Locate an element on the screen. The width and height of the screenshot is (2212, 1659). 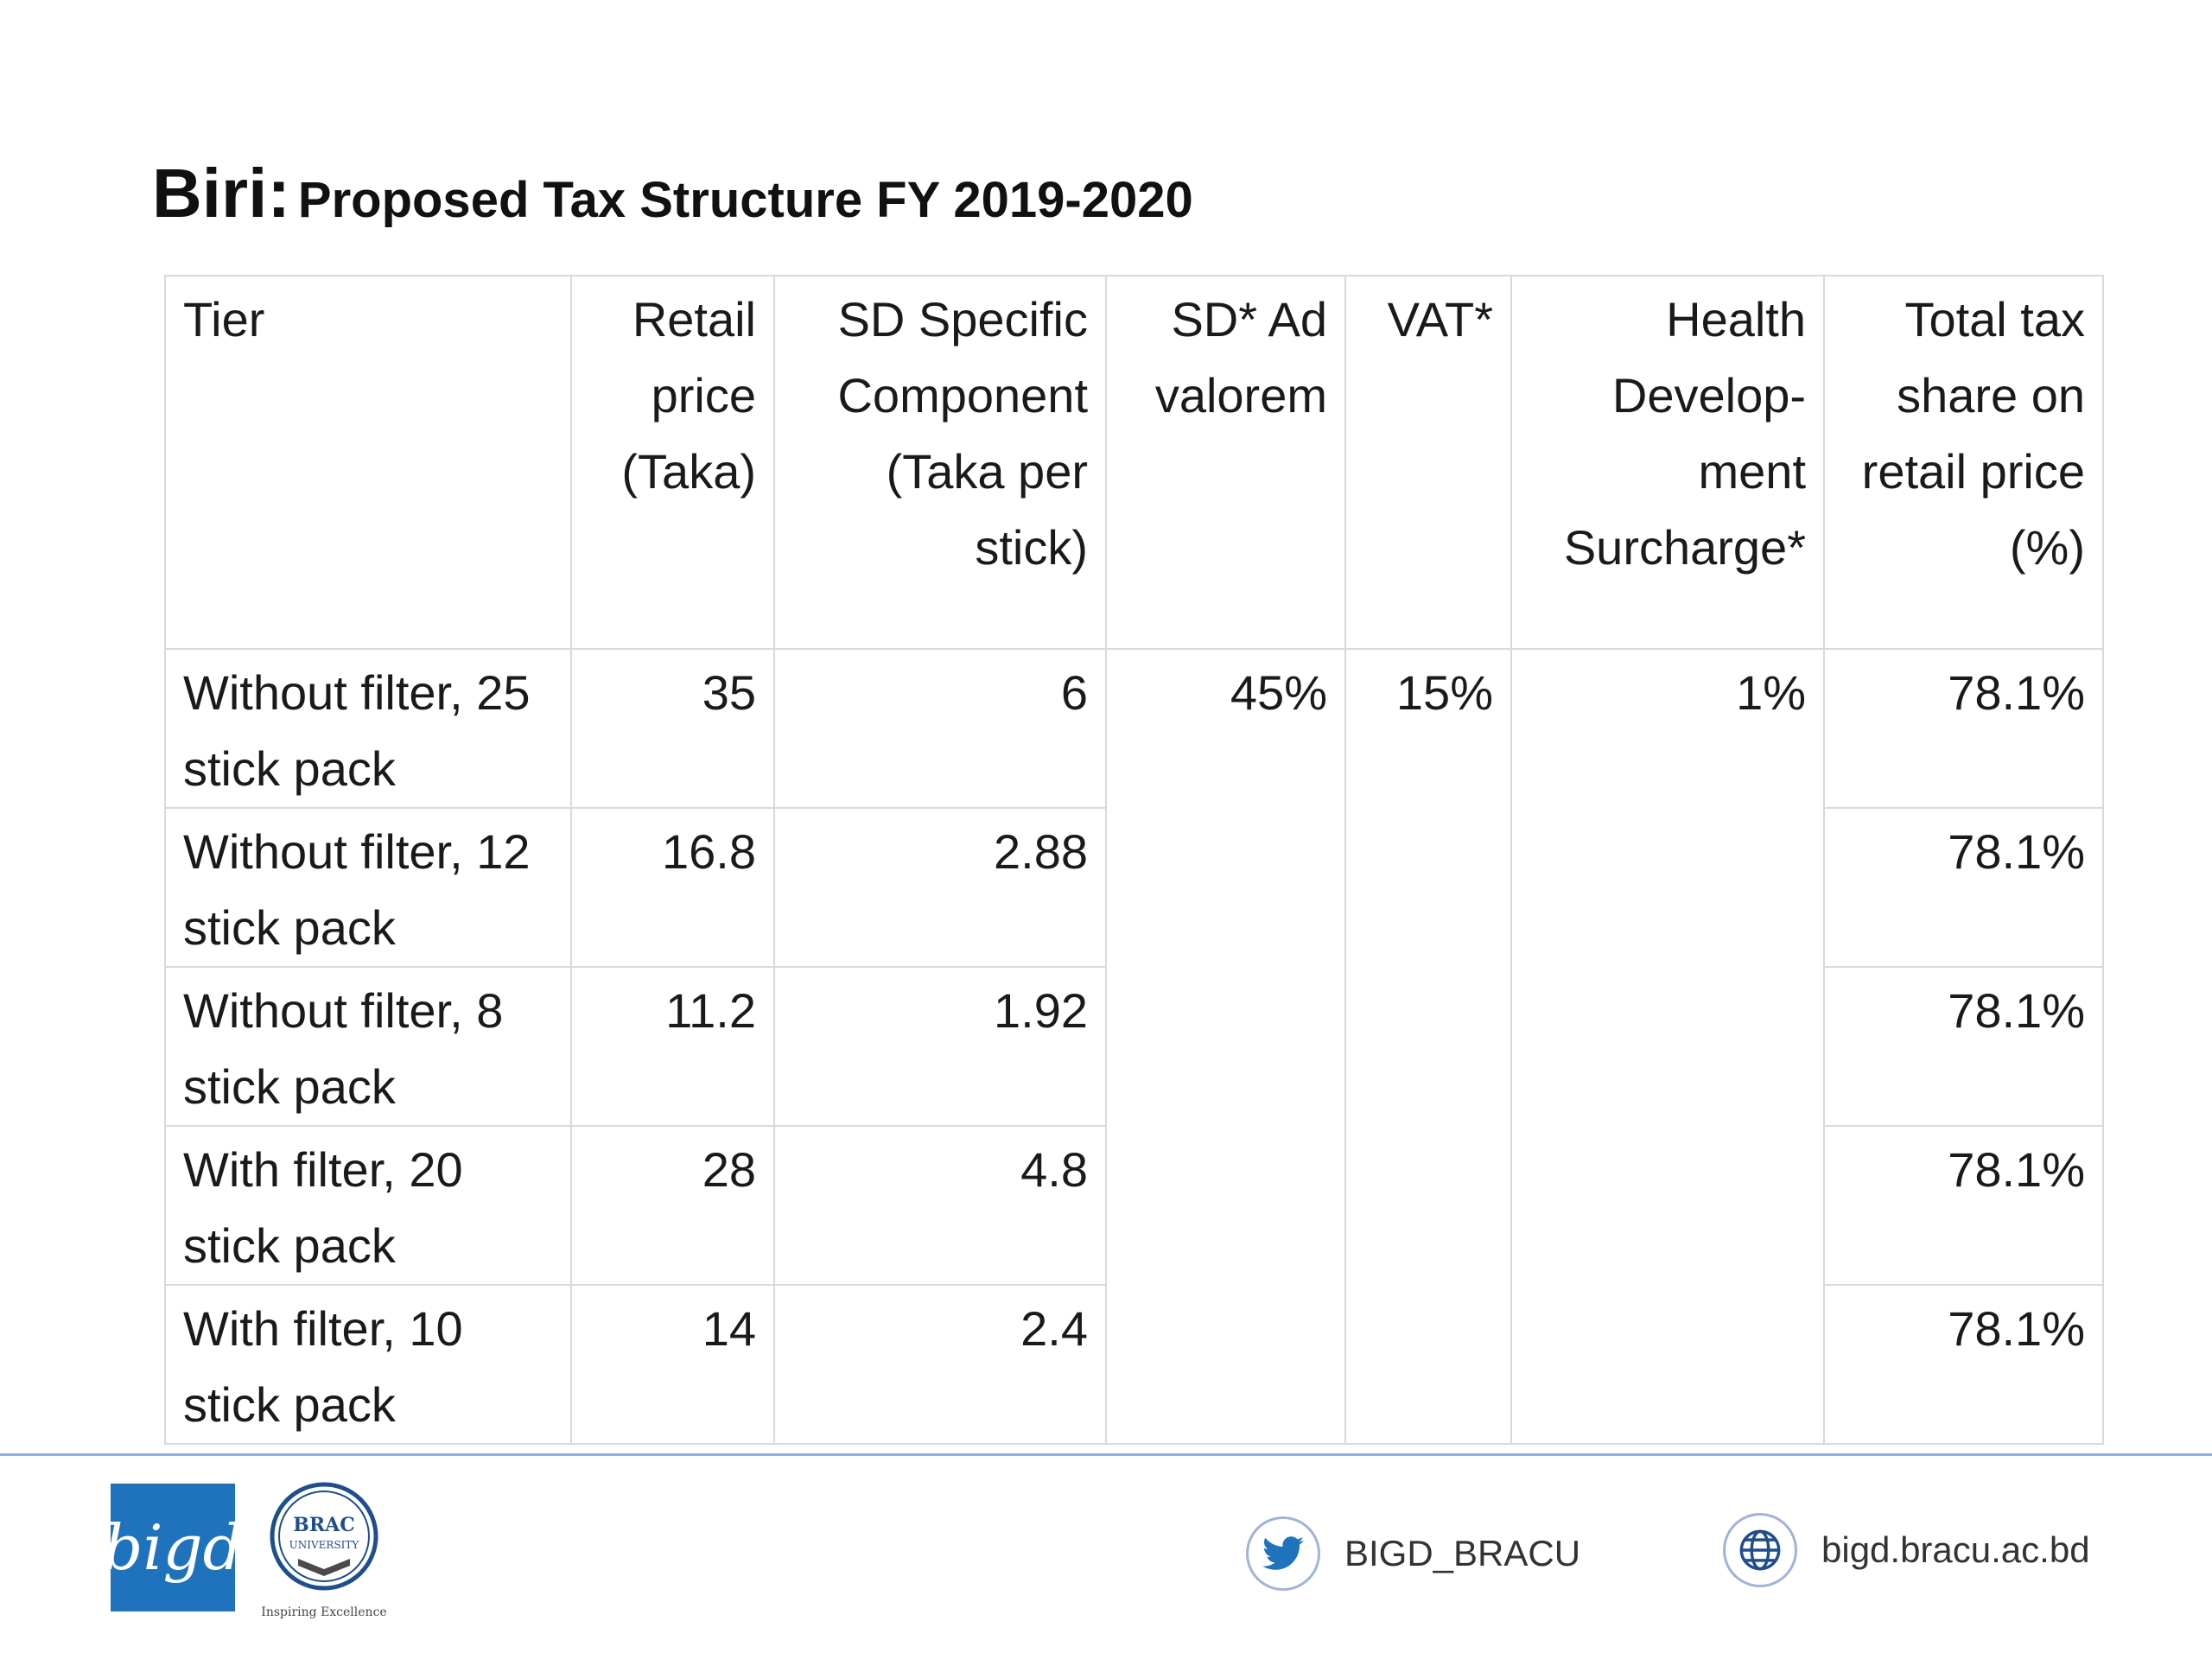
sd-specific-cell: 2.4 is located at coordinates (940, 1364).